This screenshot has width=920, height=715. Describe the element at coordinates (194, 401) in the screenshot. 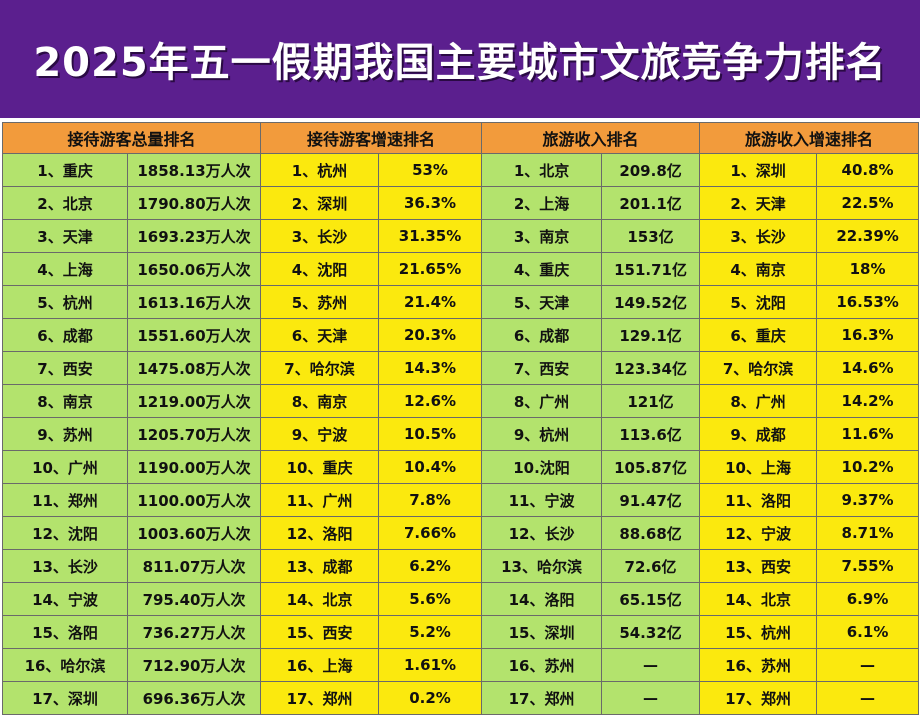

I see `visitor-total-value-cell: 1219.00万人次` at that location.